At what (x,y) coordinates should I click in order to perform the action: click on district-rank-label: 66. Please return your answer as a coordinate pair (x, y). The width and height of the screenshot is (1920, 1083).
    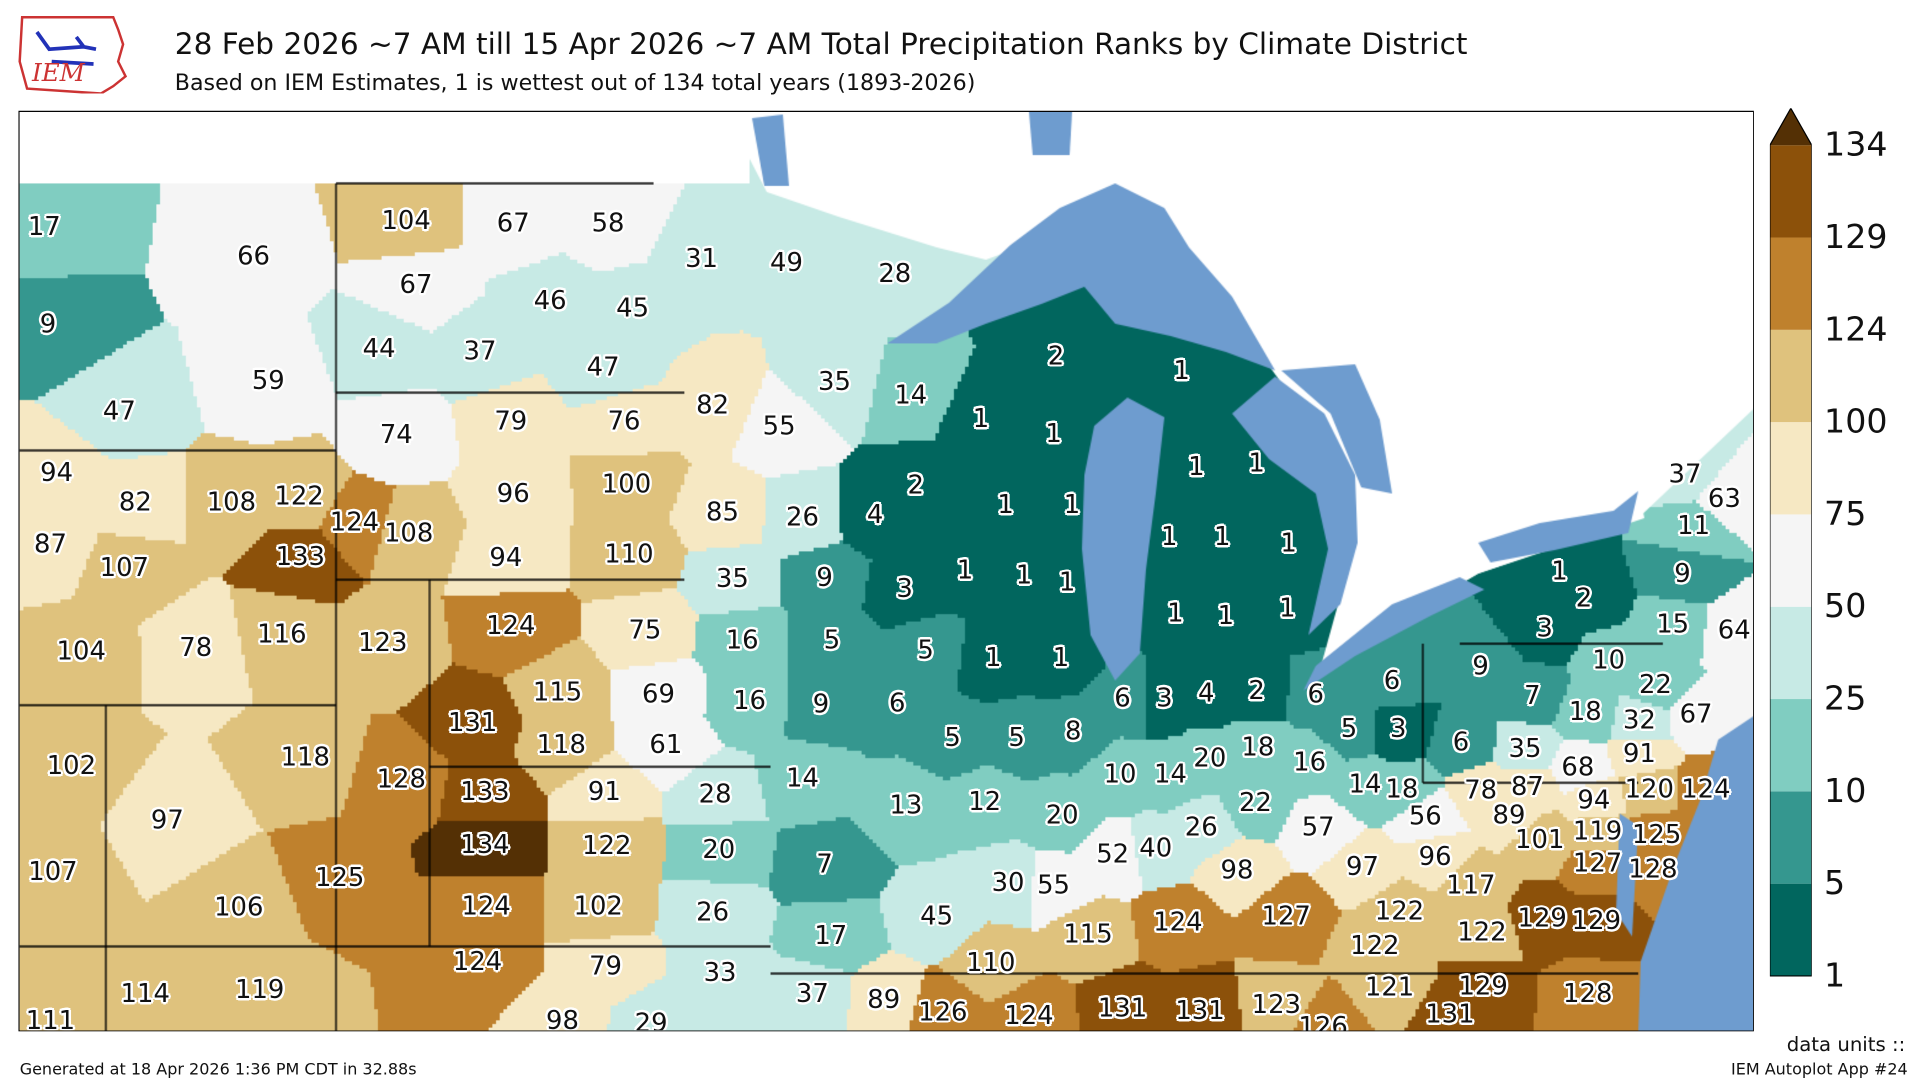
    Looking at the image, I should click on (253, 256).